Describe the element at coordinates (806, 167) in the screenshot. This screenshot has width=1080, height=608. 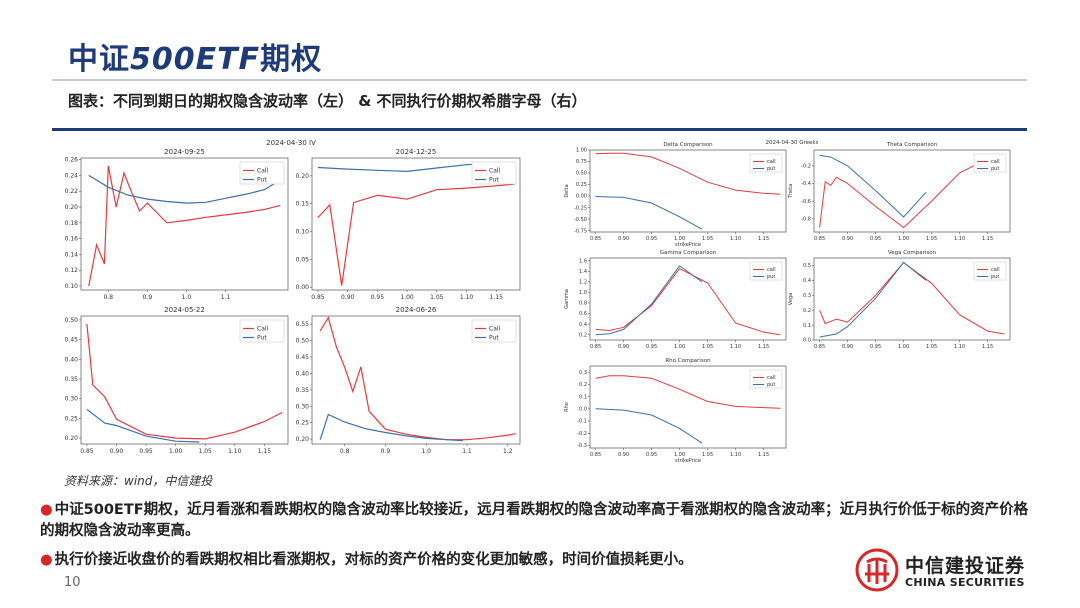
I see `y-tick-label: -0.2` at that location.